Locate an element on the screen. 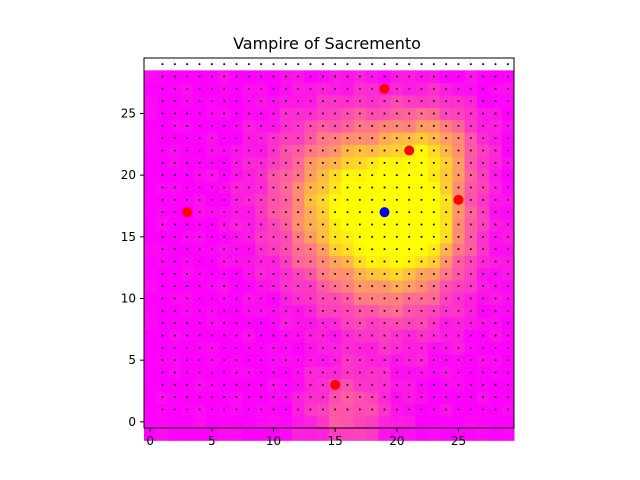  y-tick-label: 25 is located at coordinates (128, 114).